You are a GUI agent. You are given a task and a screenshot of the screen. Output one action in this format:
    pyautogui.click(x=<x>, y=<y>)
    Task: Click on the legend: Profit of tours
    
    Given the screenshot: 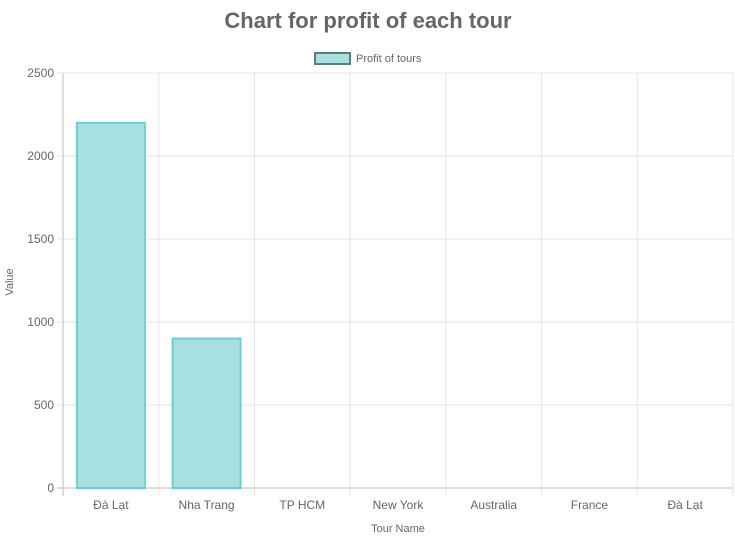 What is the action you would take?
    pyautogui.click(x=368, y=58)
    